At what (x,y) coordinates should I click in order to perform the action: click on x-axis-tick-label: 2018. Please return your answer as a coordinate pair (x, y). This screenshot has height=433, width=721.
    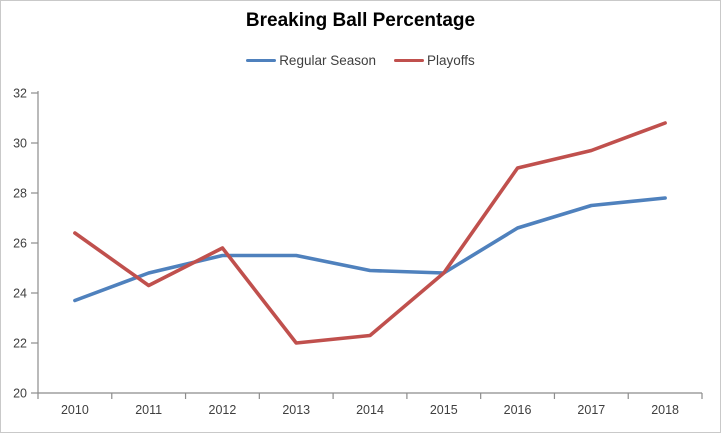
    Looking at the image, I should click on (665, 410).